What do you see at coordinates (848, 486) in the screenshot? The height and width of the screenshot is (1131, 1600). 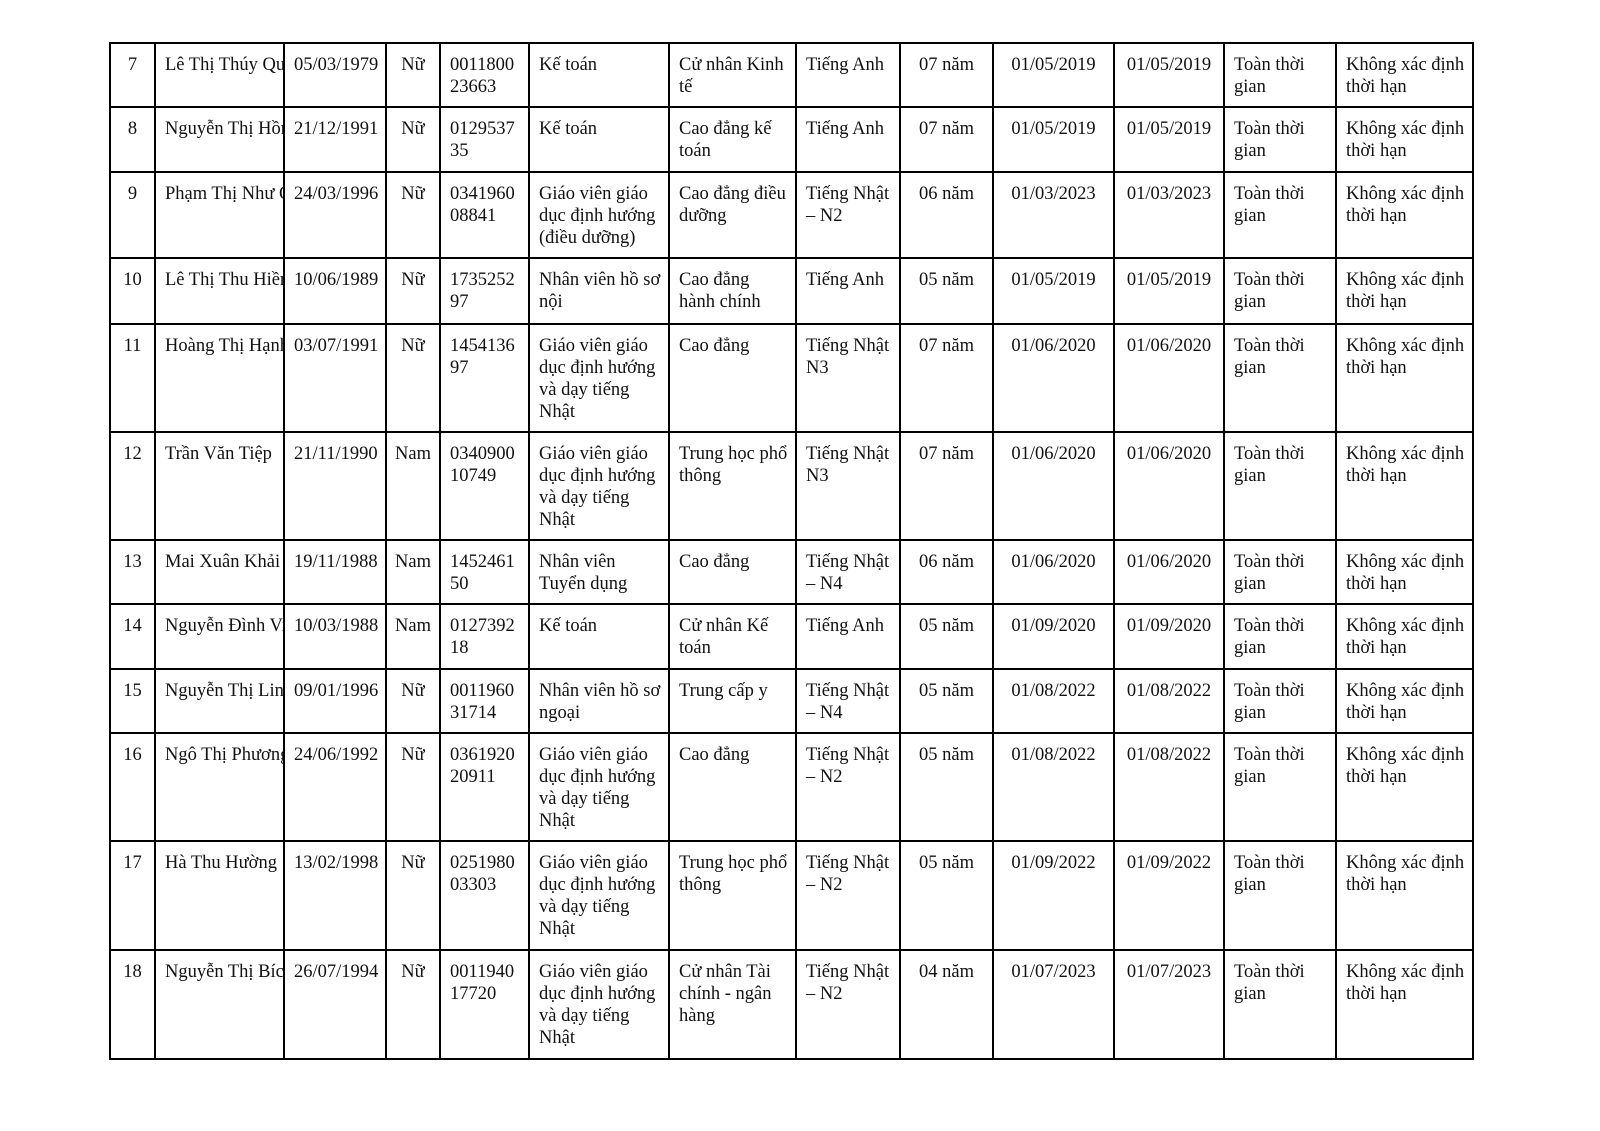 I see `language-skill-cell: Tiếng Nhật N3` at bounding box center [848, 486].